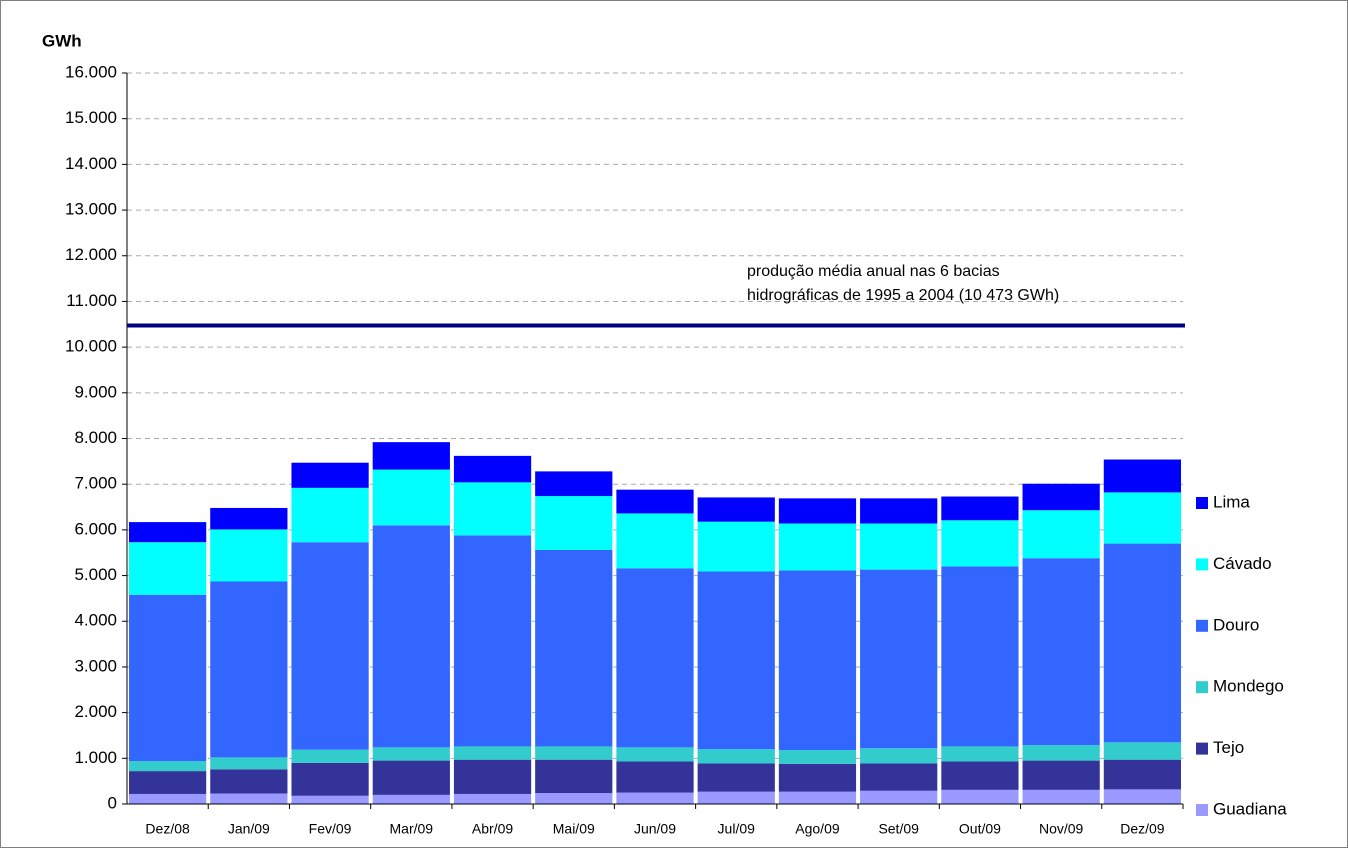 The width and height of the screenshot is (1348, 848). Describe the element at coordinates (1242, 563) in the screenshot. I see `legend-label: Cávado` at that location.